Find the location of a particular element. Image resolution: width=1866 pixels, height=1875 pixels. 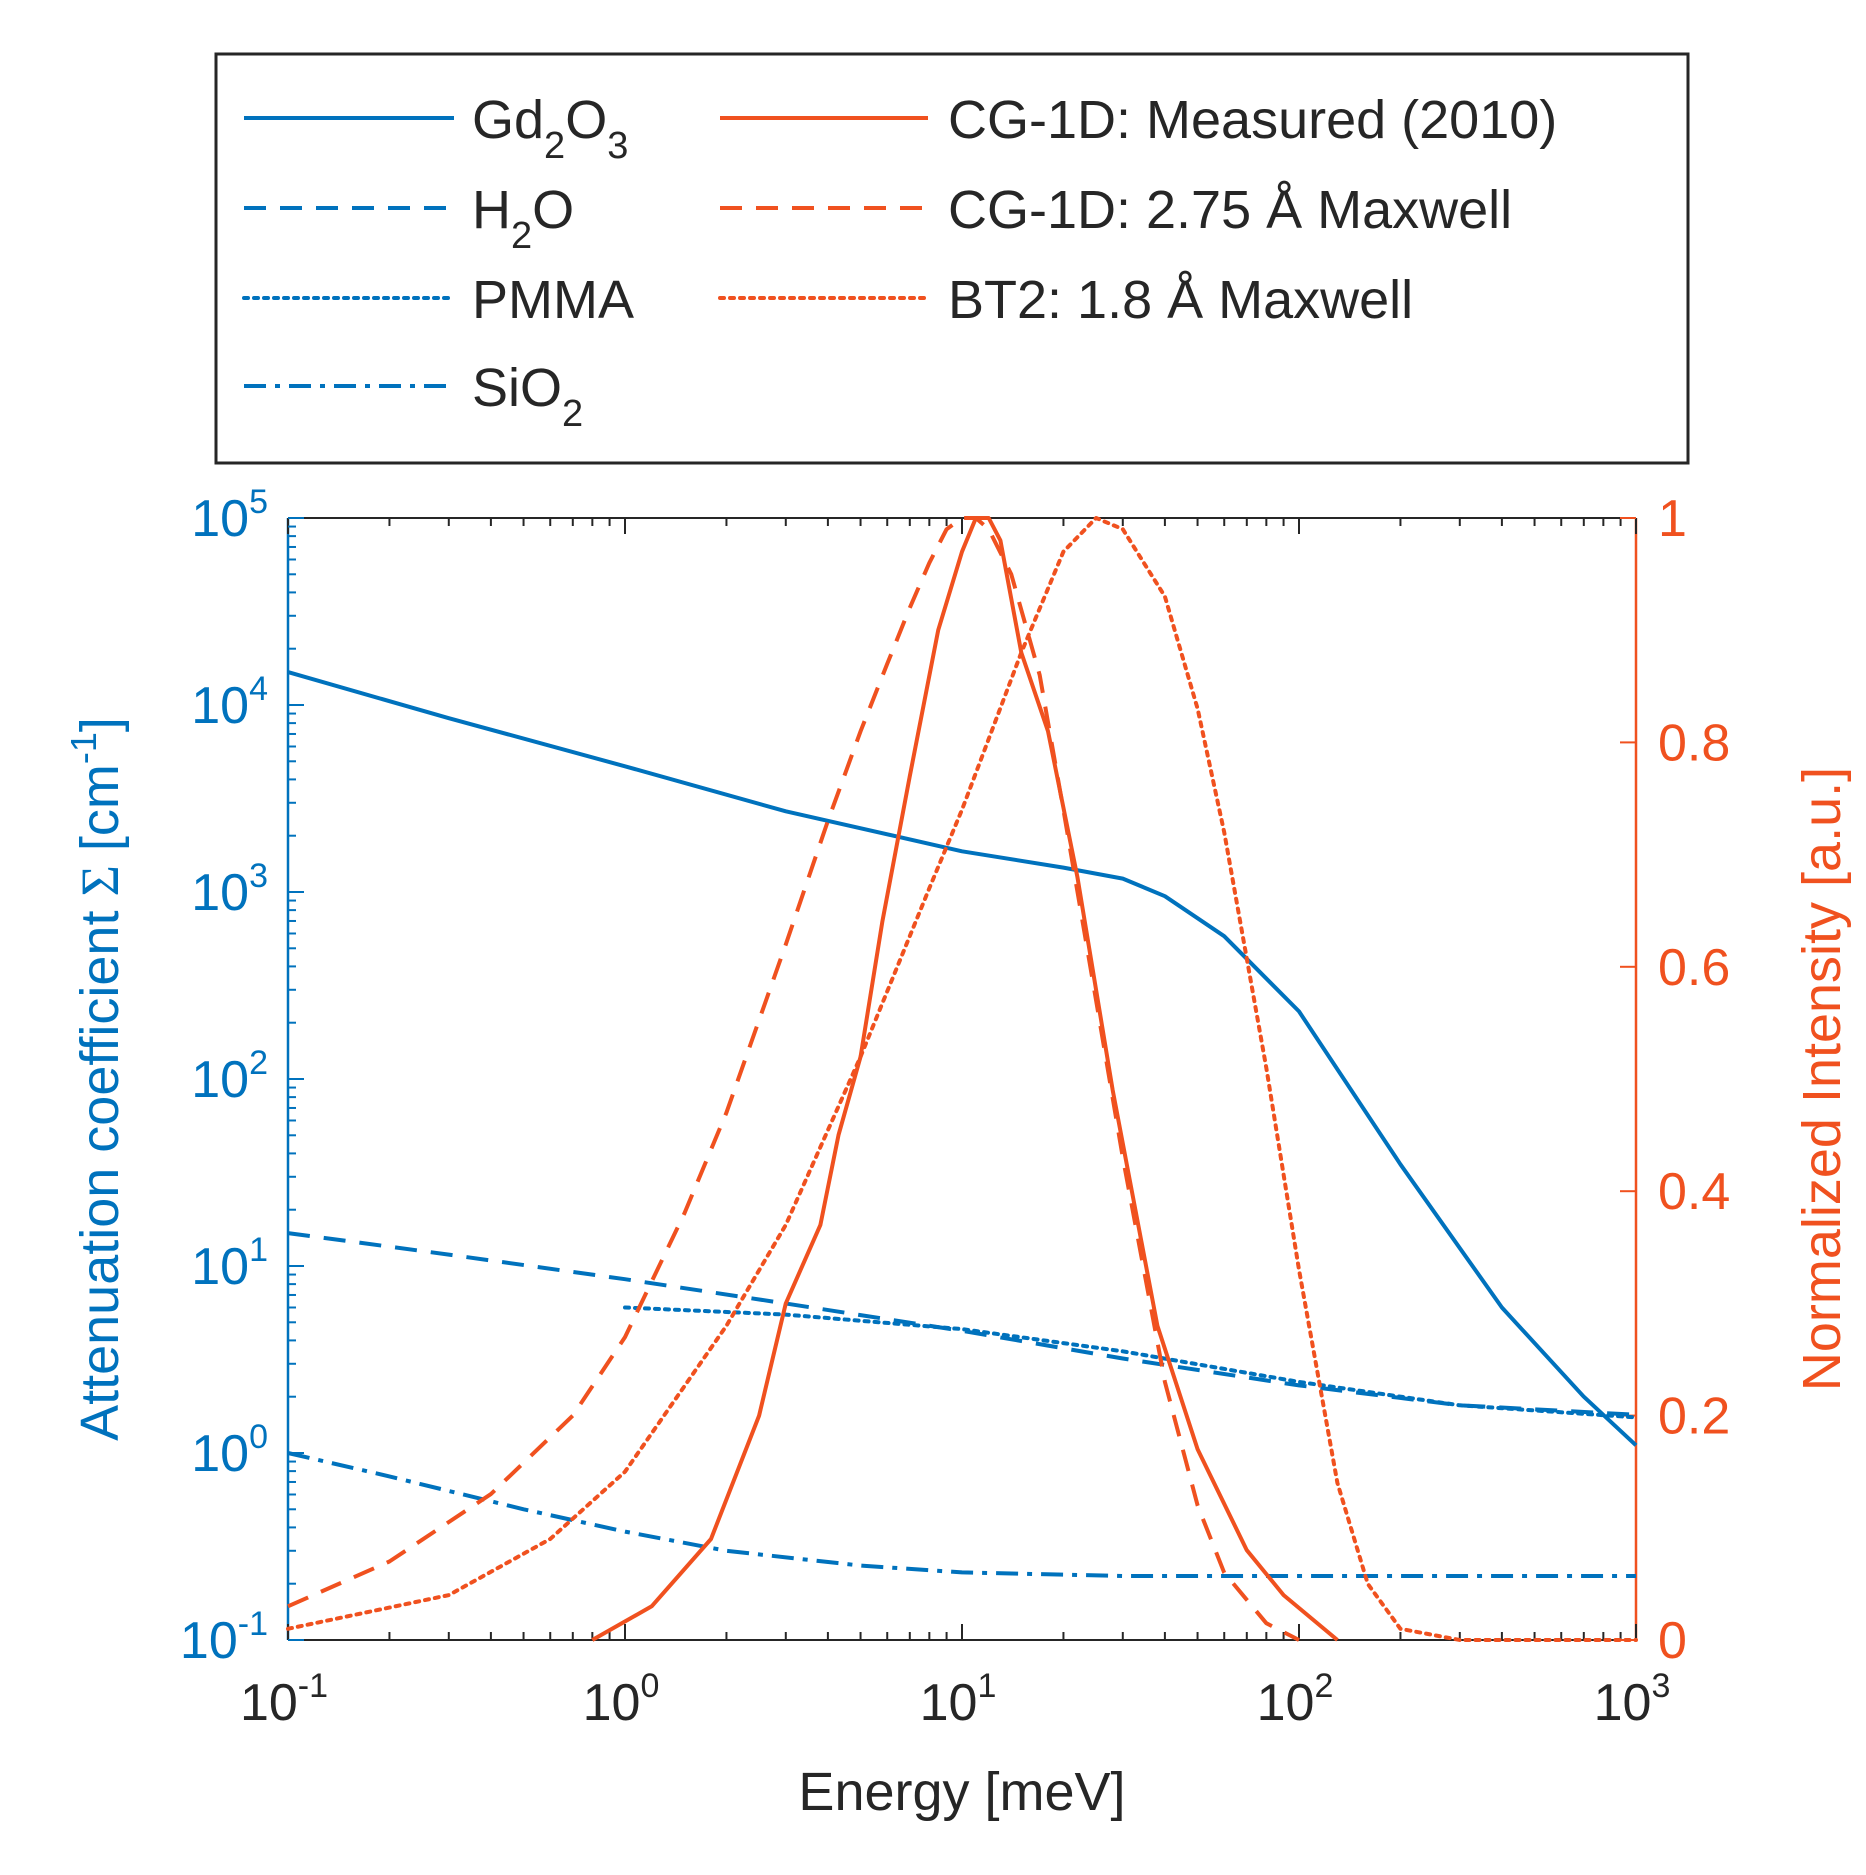

legend-label: BT2: 1.8 Å Maxwell is located at coordinates (1180, 300).